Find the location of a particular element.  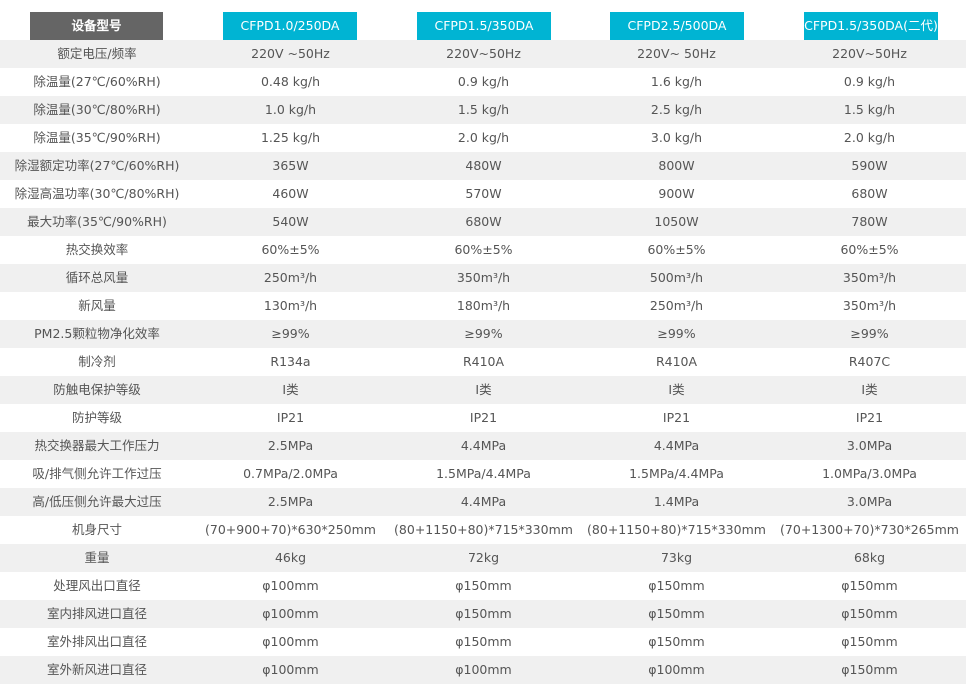

table-row: 新风量 130m³/h 180m³/h 250m³/h 350m³/h is located at coordinates (483, 306).